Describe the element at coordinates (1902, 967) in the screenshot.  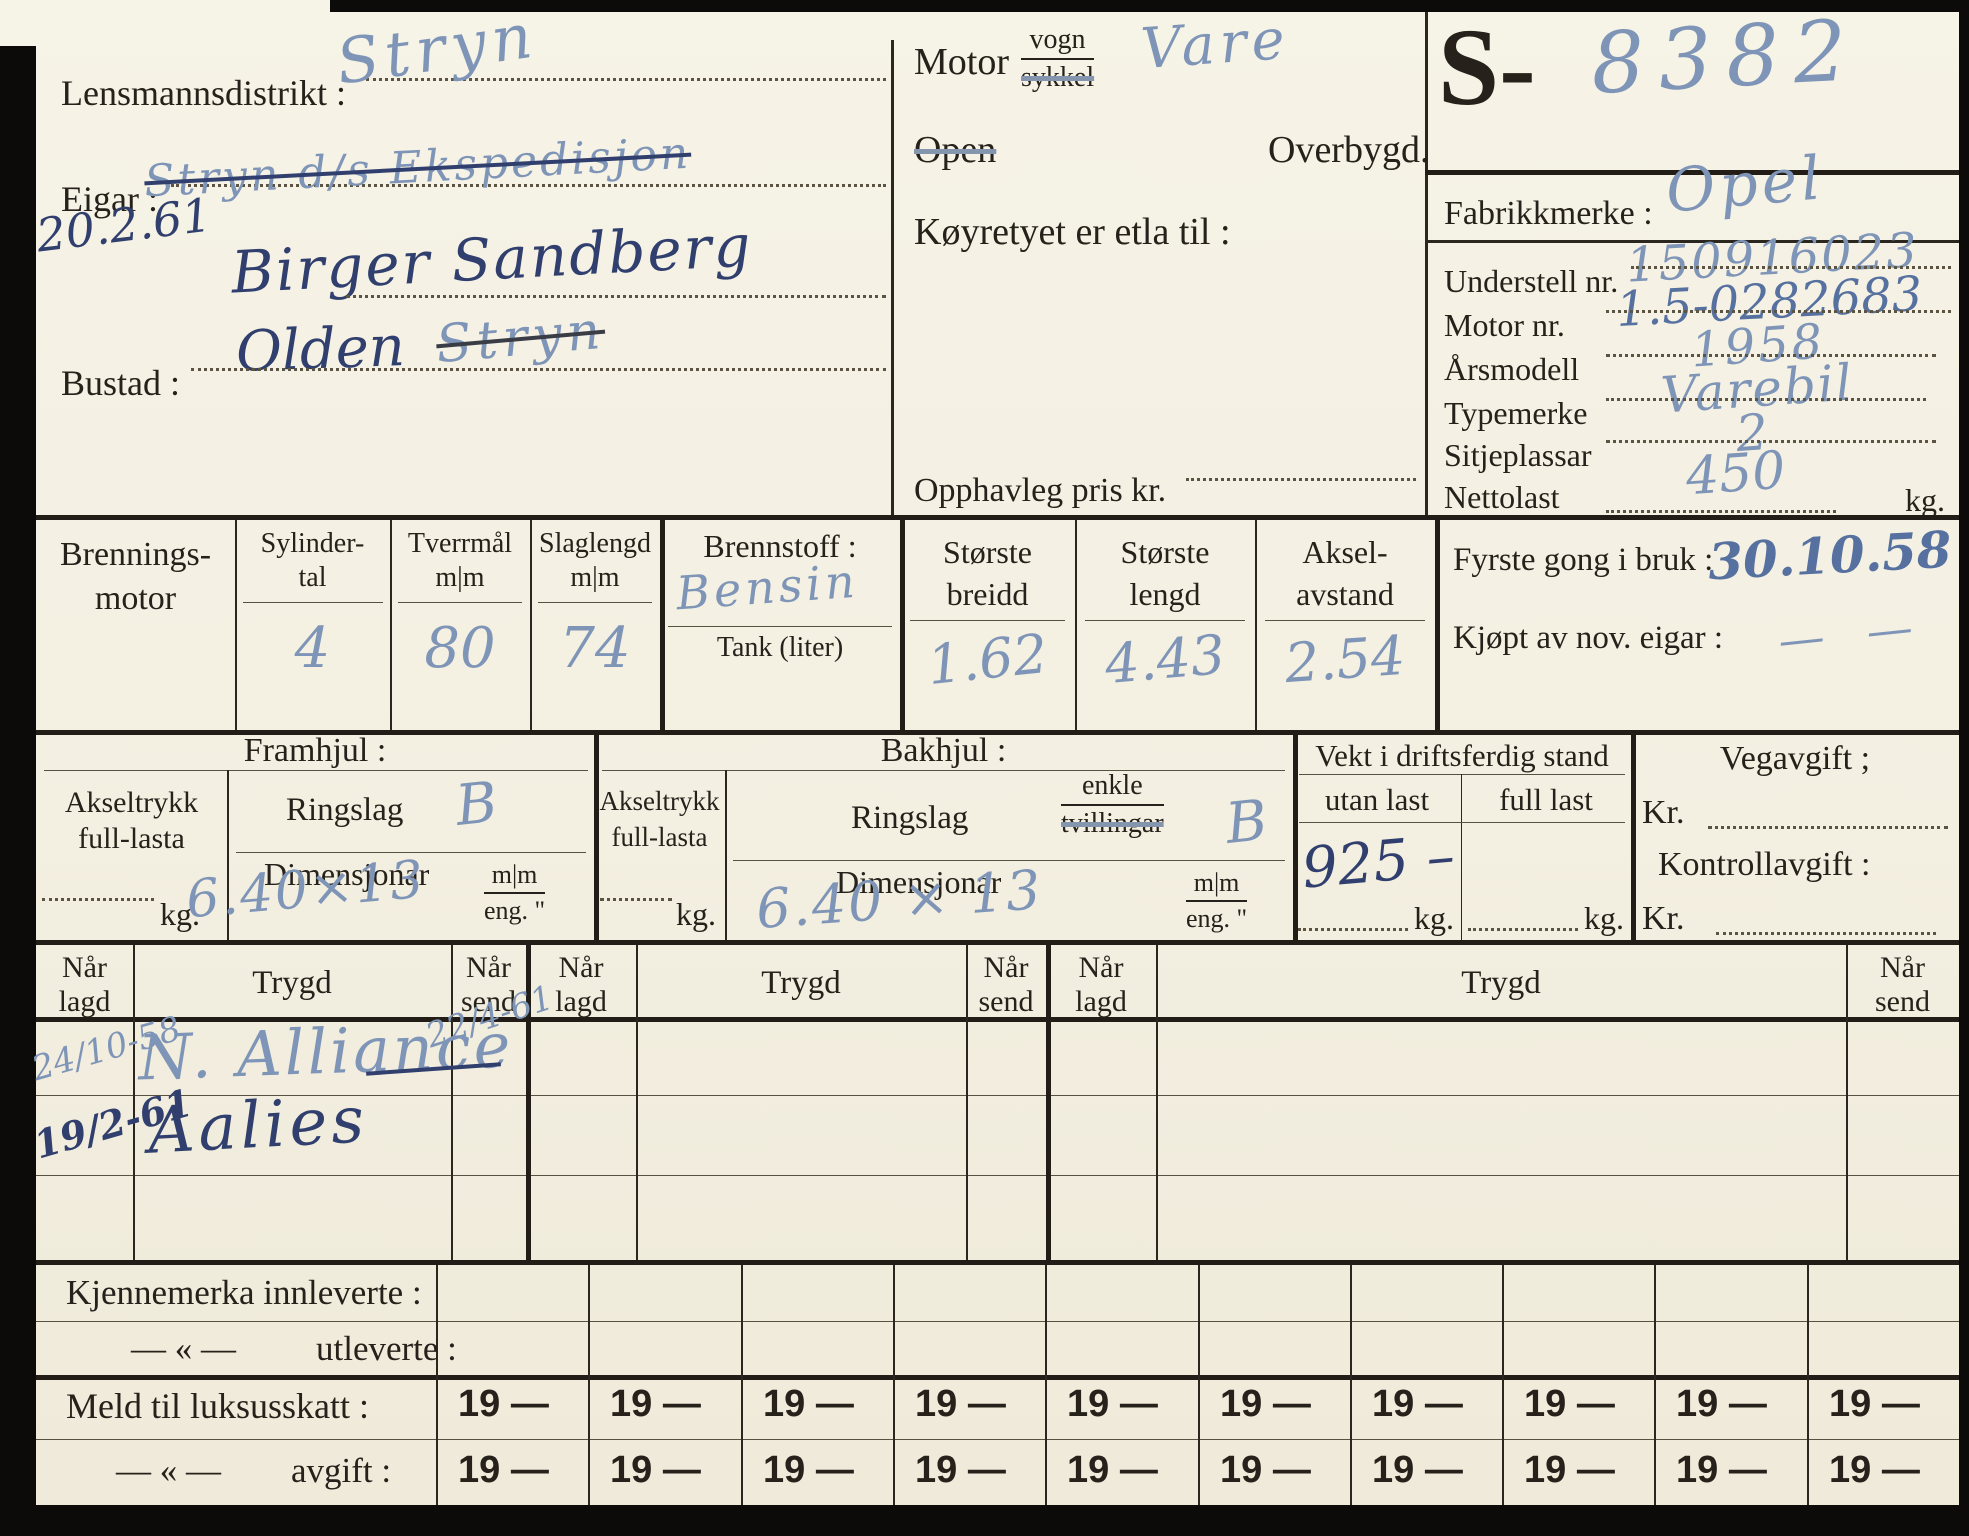
I see `g3-nar-send-label1: Når` at that location.